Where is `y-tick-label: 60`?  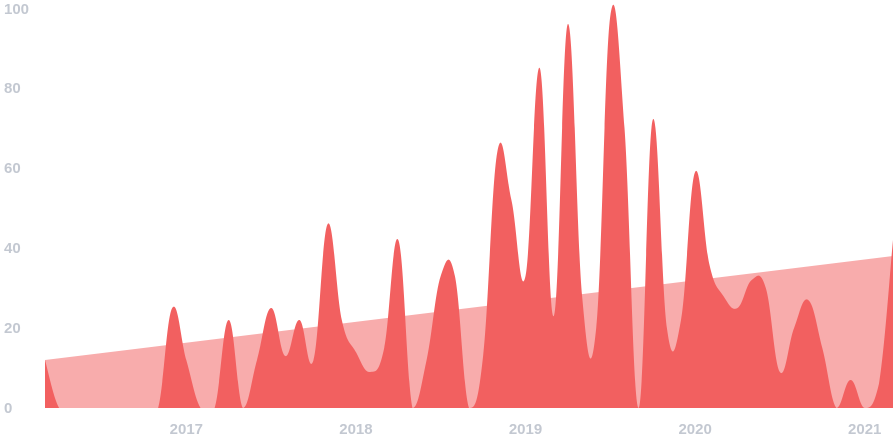 y-tick-label: 60 is located at coordinates (12, 168).